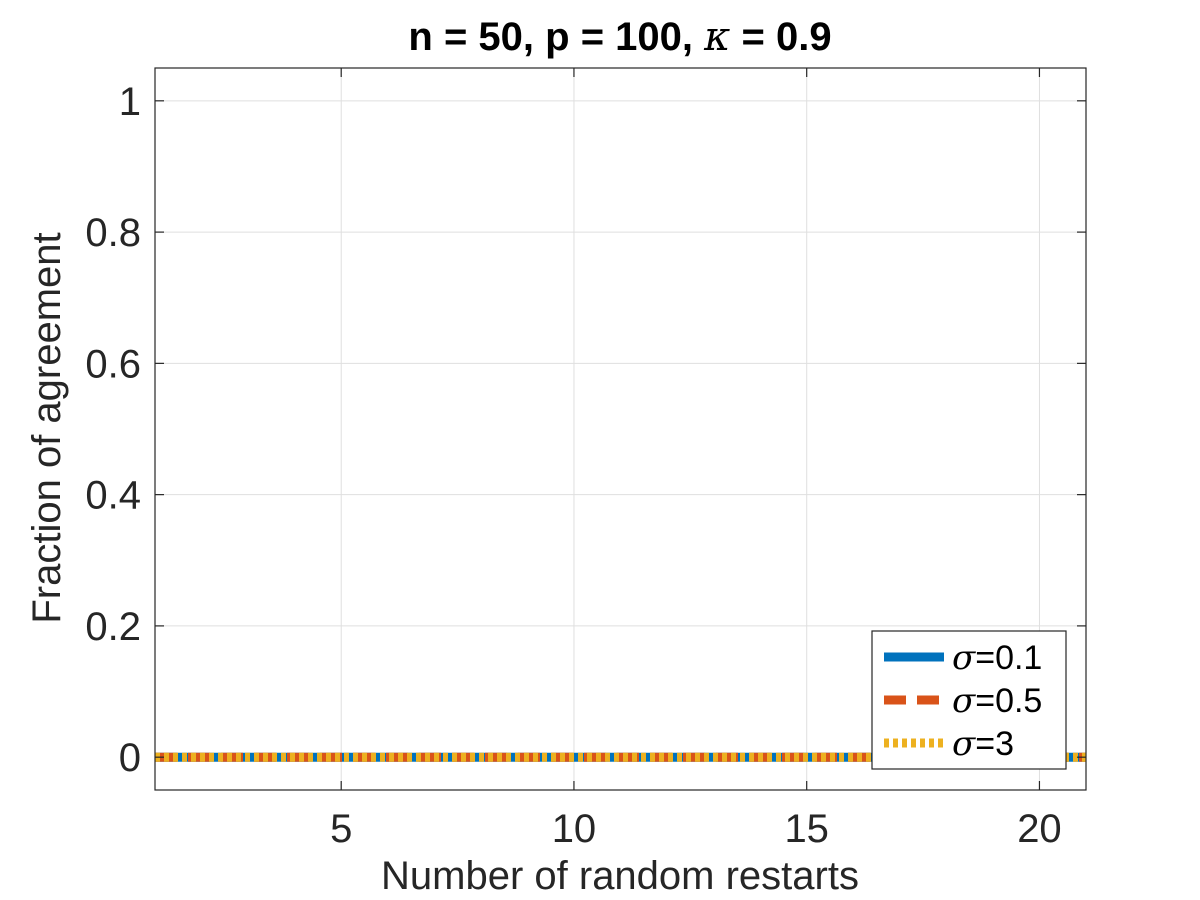 The width and height of the screenshot is (1200, 900). What do you see at coordinates (1008, 658) in the screenshot?
I see `legend-label: =0.1` at bounding box center [1008, 658].